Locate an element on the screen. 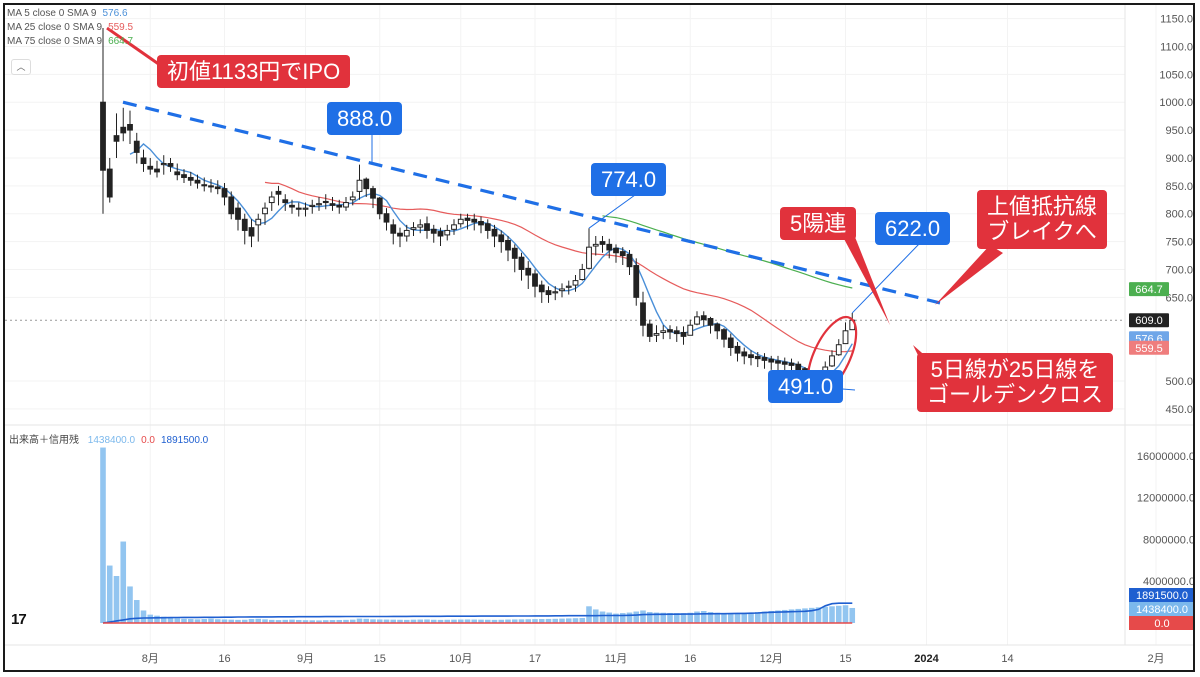 The width and height of the screenshot is (1200, 677). ma-legend-label: MA 25 close 0 SMA 9 is located at coordinates (55, 27).